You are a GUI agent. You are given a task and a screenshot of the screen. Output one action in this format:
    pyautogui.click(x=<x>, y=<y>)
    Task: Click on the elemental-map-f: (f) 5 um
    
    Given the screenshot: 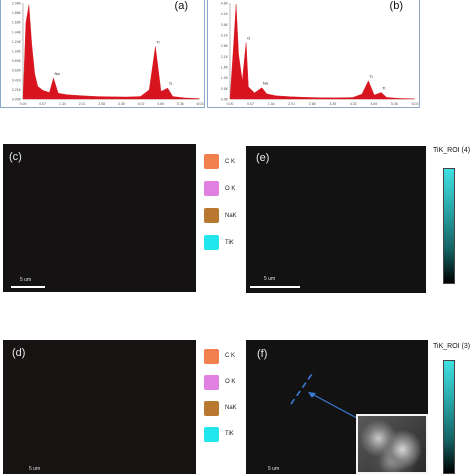 What is the action you would take?
    pyautogui.click(x=337, y=407)
    